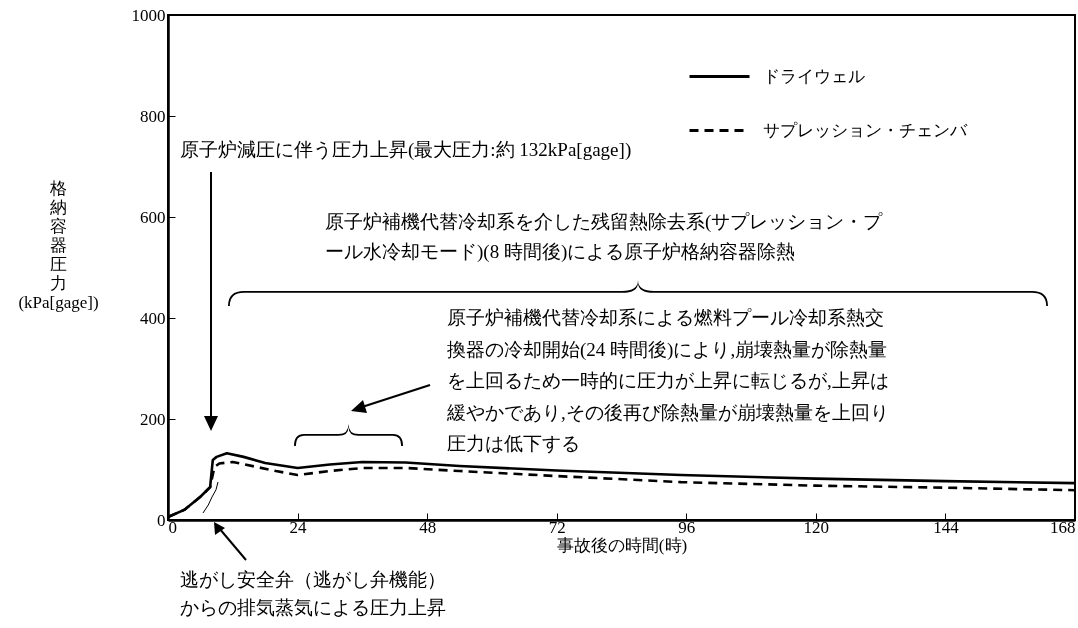 This screenshot has height=628, width=1078. What do you see at coordinates (1063, 527) in the screenshot?
I see `x-tick-label: 168` at bounding box center [1063, 527].